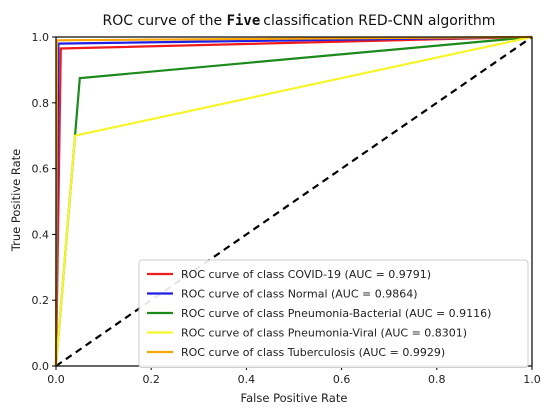 This screenshot has width=550, height=412. What do you see at coordinates (56, 379) in the screenshot?
I see `x-tick-label: 0.0` at bounding box center [56, 379].